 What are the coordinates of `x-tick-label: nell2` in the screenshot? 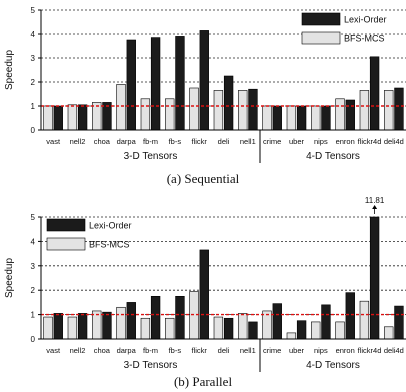 It's located at (78, 141).